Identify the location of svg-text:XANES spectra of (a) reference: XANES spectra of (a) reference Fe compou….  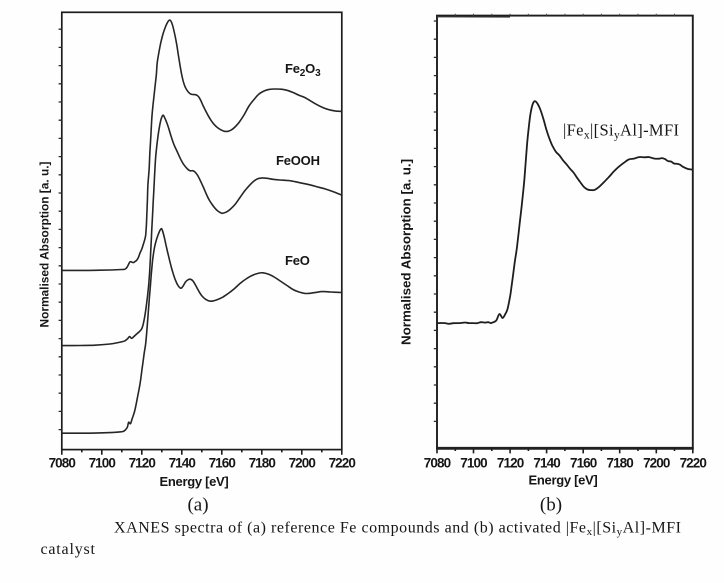
(397, 529).